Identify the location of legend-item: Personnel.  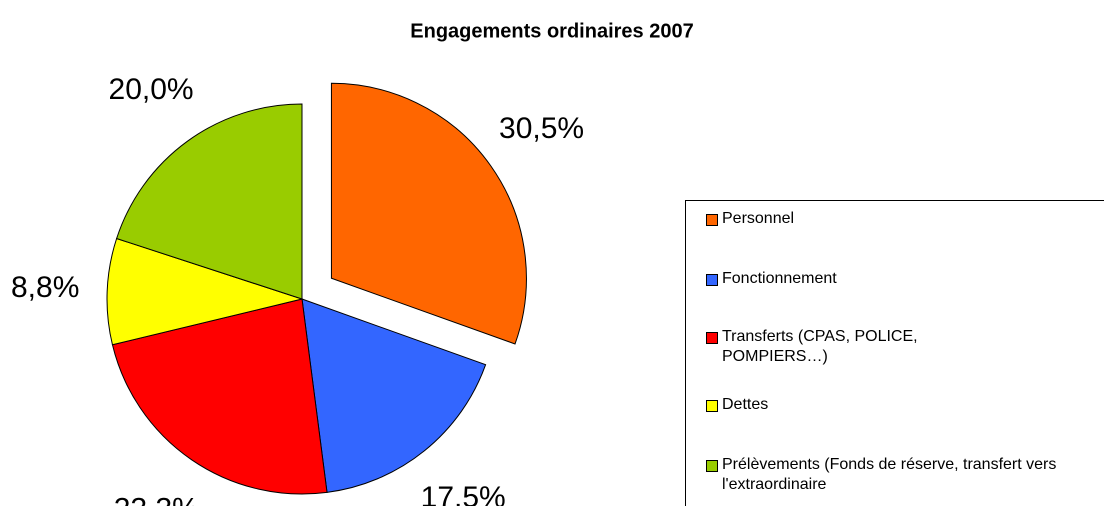
(884, 219).